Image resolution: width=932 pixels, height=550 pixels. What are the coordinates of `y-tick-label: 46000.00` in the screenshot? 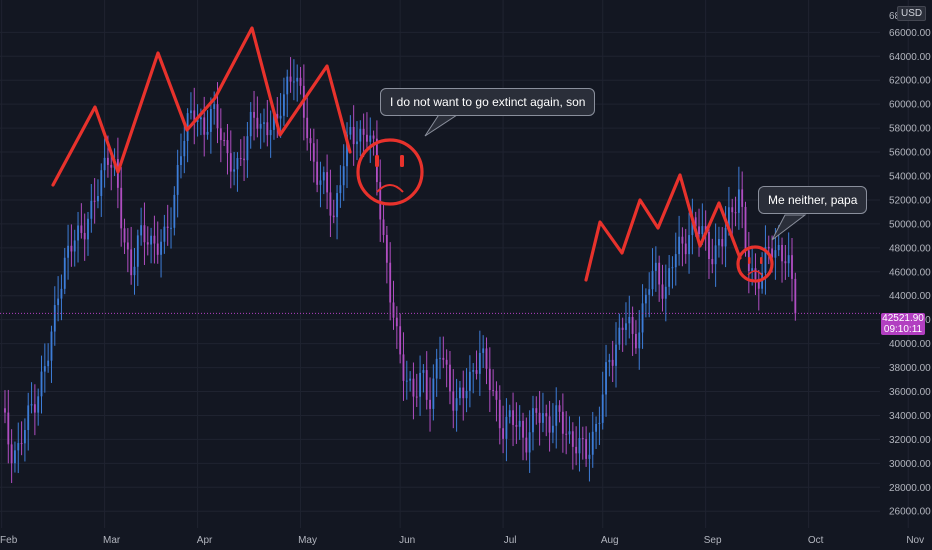 It's located at (910, 272).